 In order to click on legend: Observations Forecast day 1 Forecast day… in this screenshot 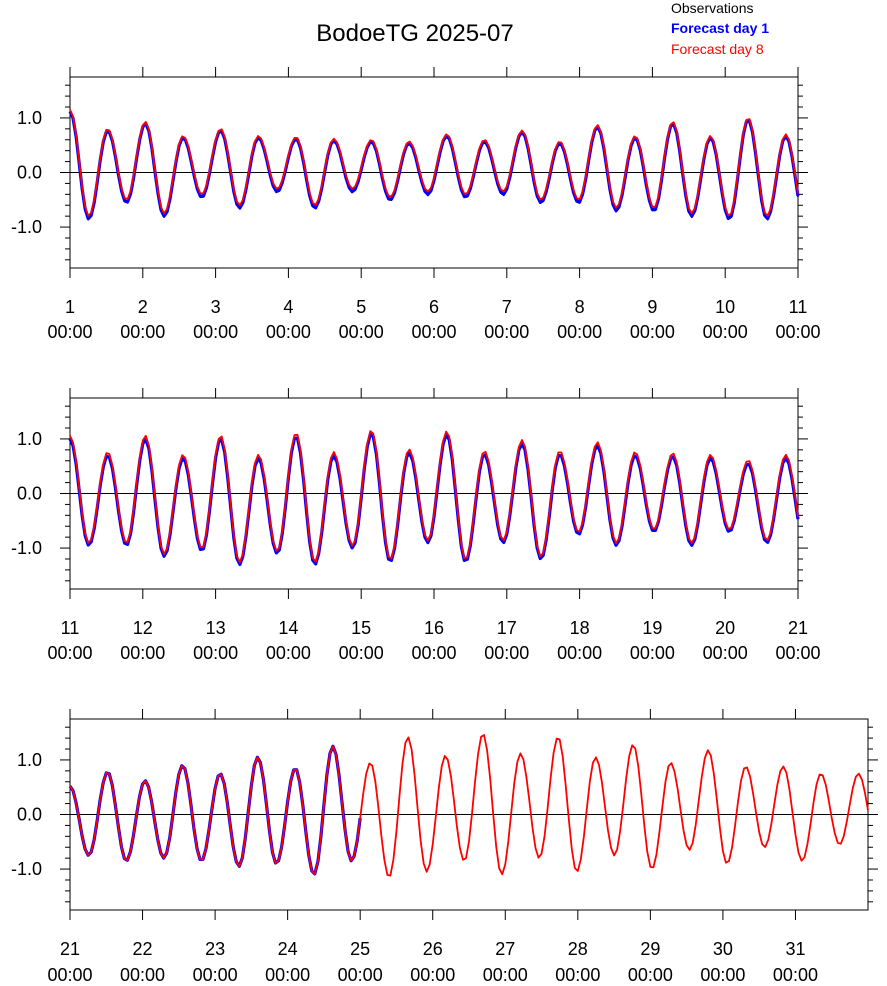, I will do `click(720, 28)`.